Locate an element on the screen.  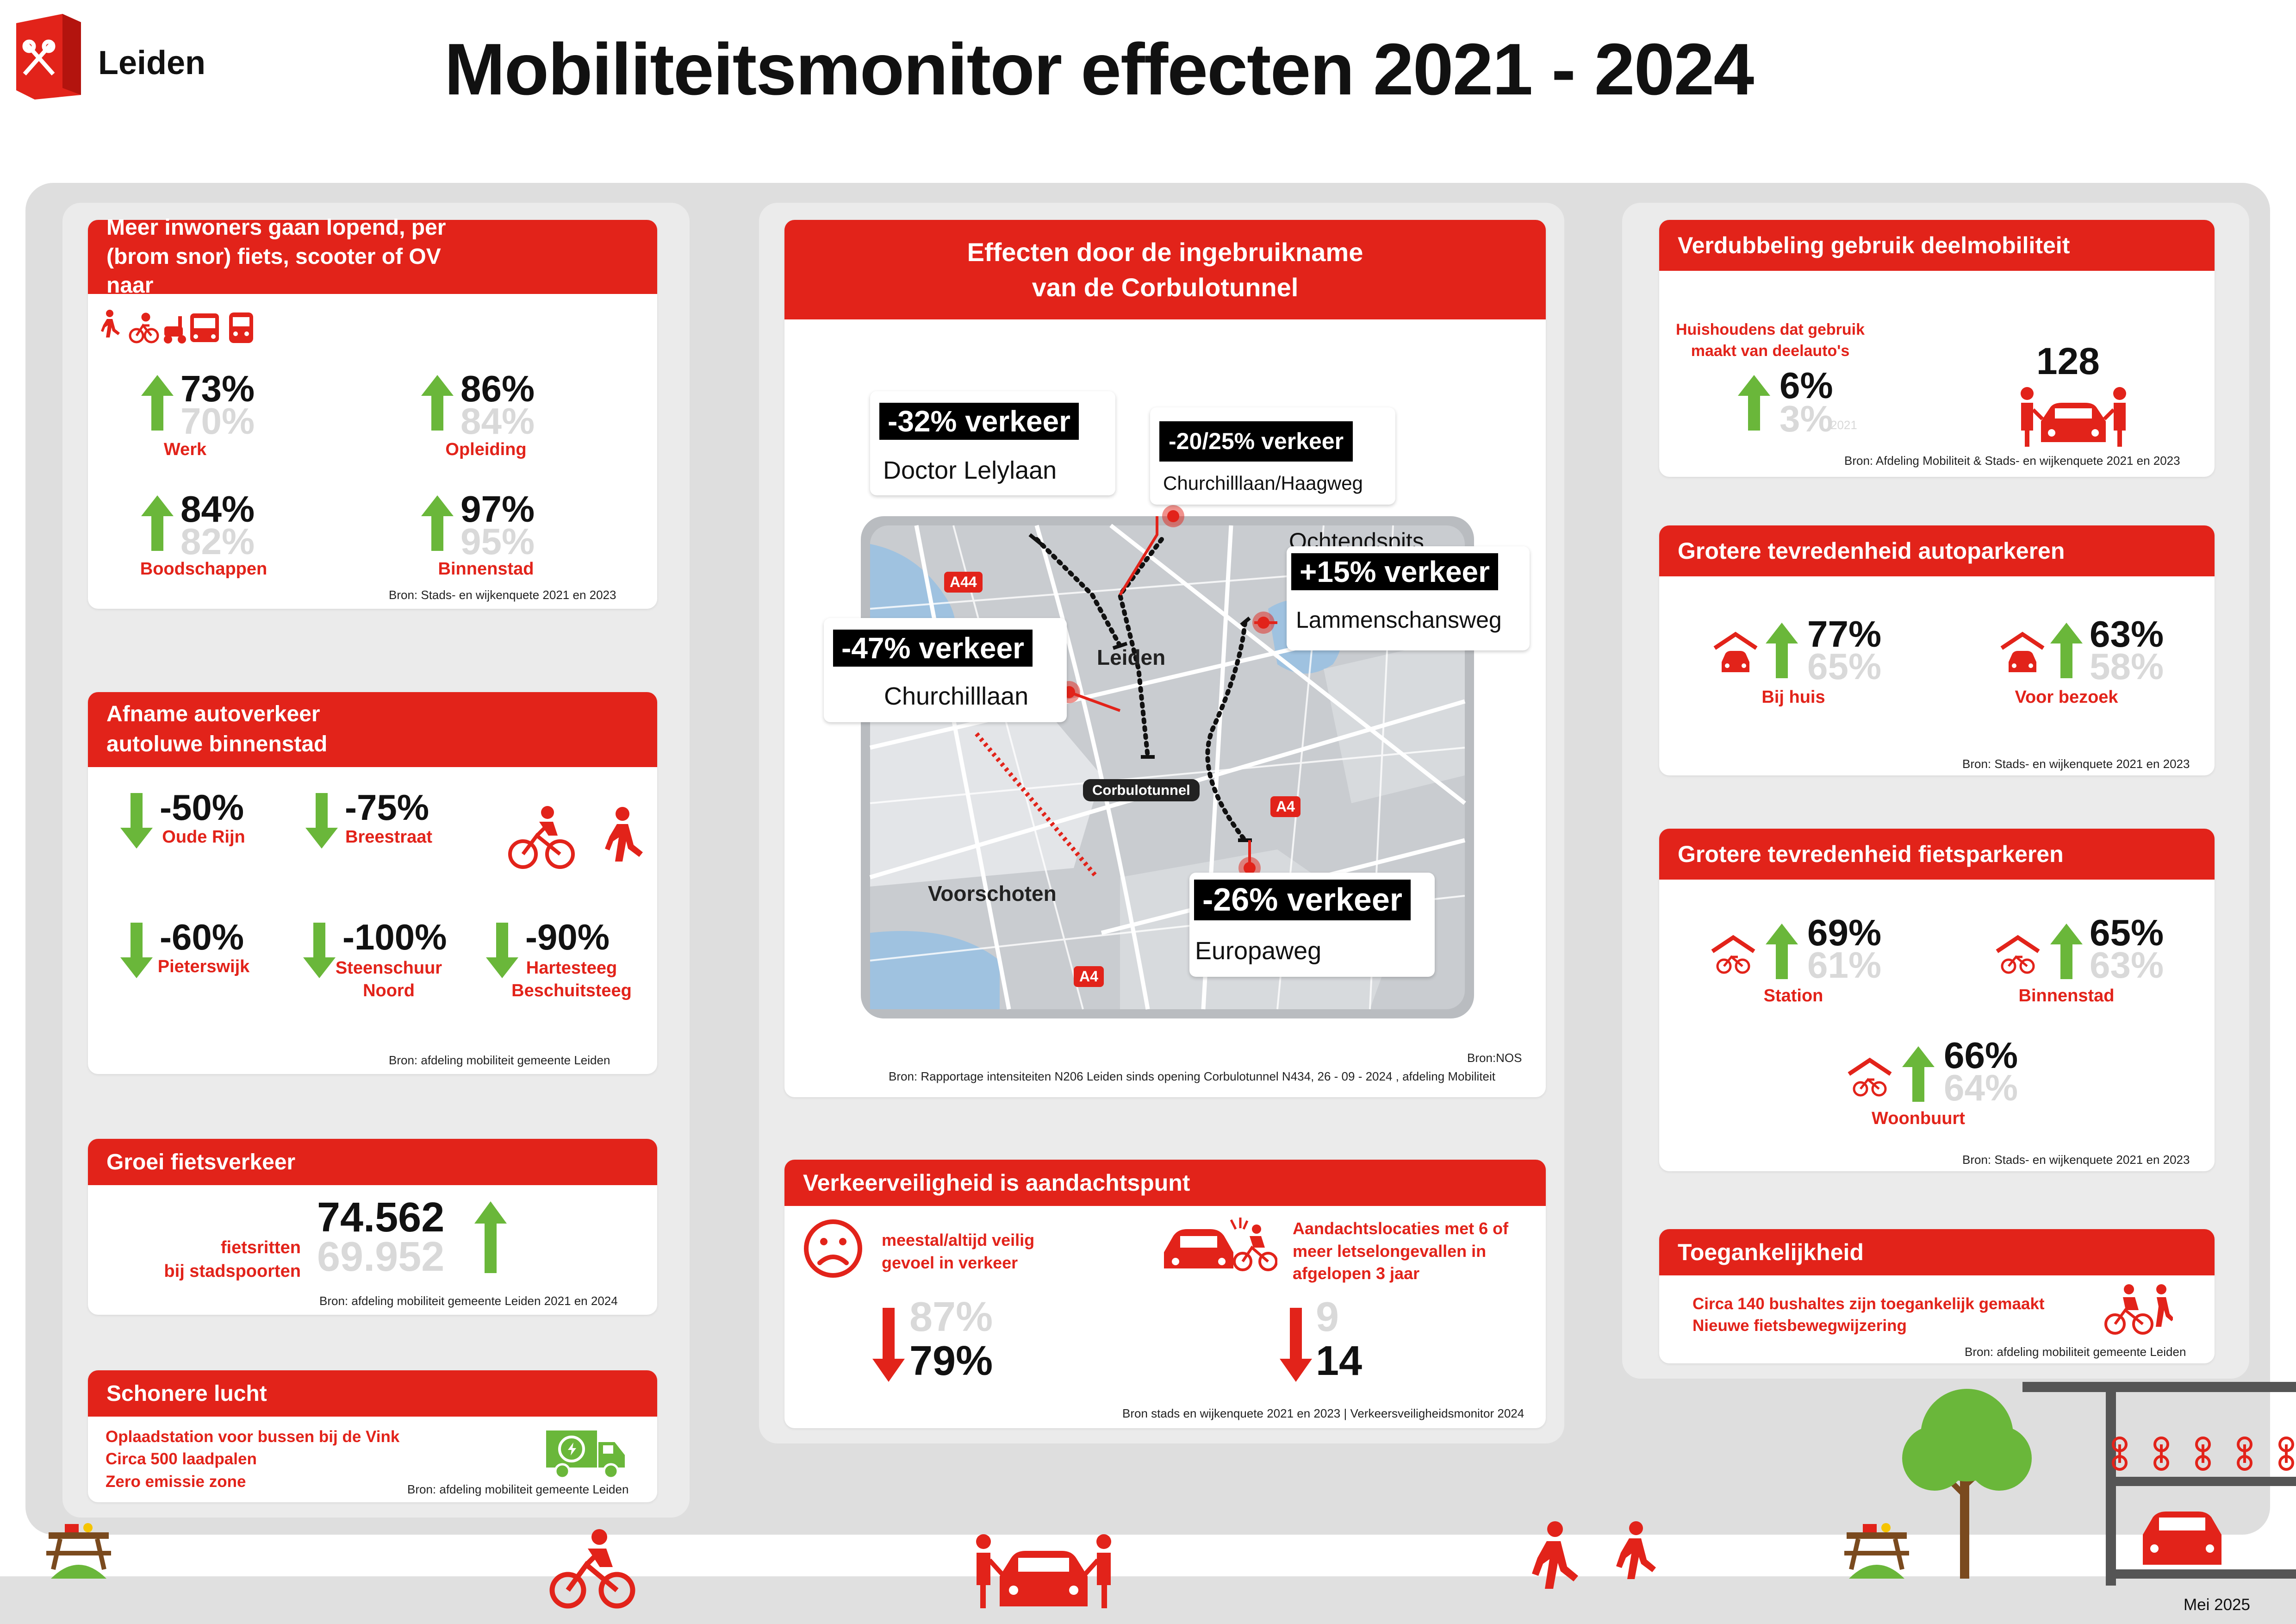
safety-right-label-1: Aandachtslocaties met 6 of is located at coordinates (1401, 1228).